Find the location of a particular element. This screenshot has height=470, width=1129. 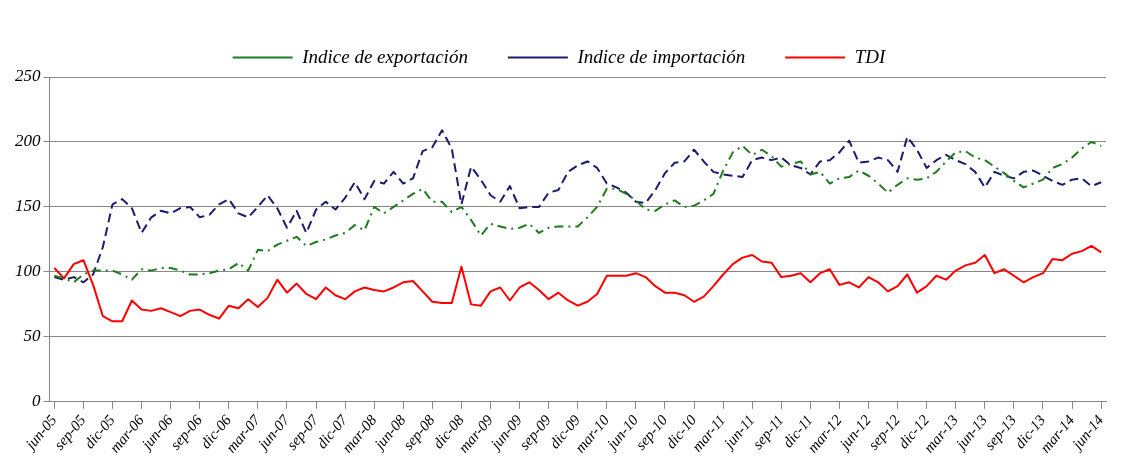

y-tick-label: 50 is located at coordinates (32, 336).